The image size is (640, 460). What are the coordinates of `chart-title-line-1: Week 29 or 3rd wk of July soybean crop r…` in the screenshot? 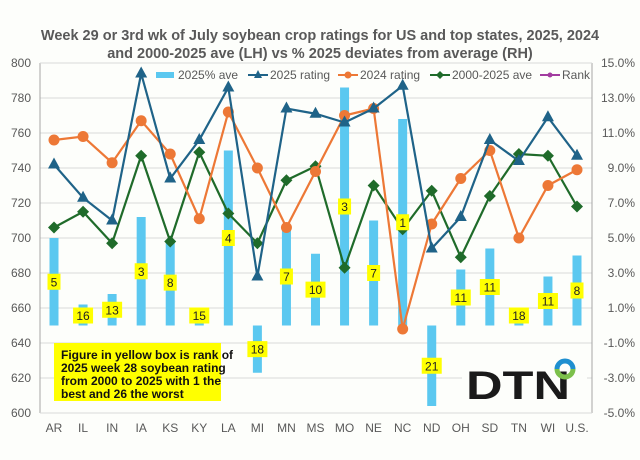 It's located at (320, 36).